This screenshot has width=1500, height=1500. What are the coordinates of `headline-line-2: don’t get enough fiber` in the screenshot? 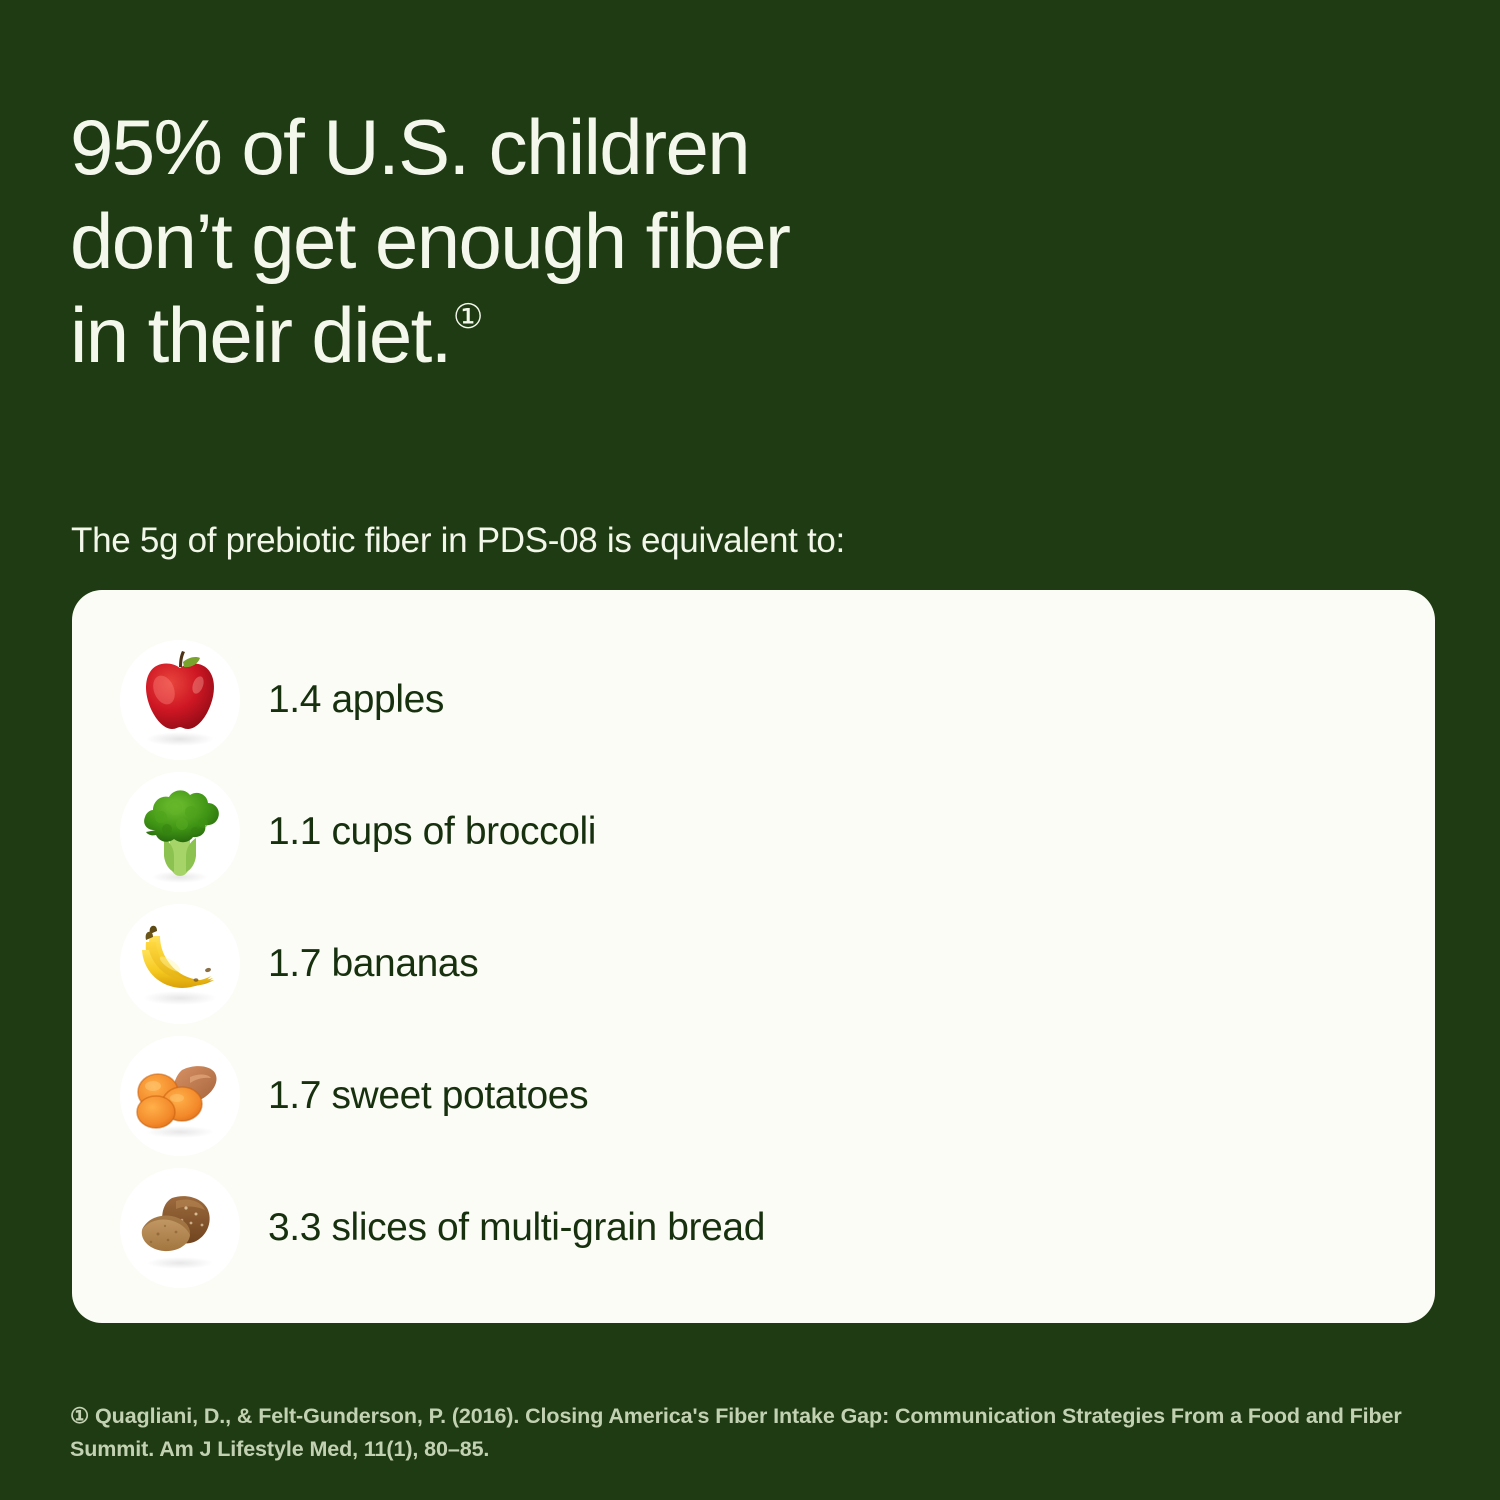 It's located at (430, 241).